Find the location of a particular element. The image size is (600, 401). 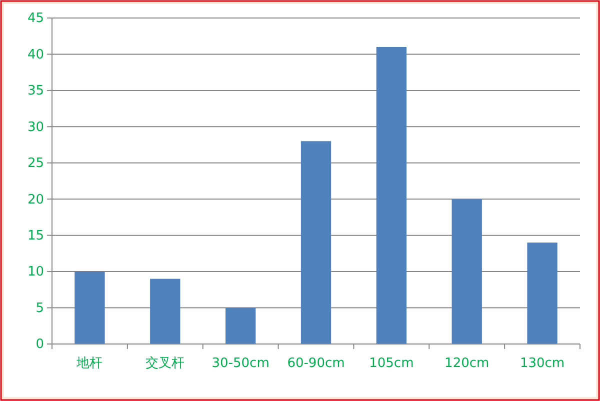

x-tick-label: 120cm is located at coordinates (467, 364).